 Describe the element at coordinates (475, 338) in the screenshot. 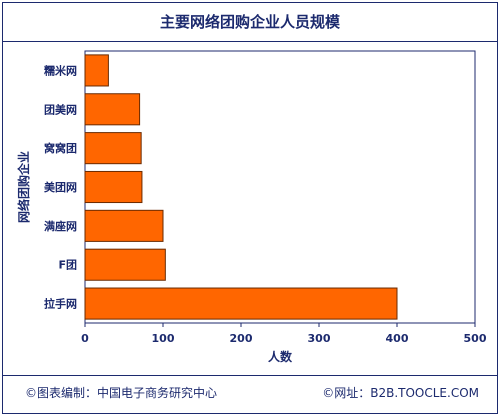

I see `x-tick-label: 500` at that location.